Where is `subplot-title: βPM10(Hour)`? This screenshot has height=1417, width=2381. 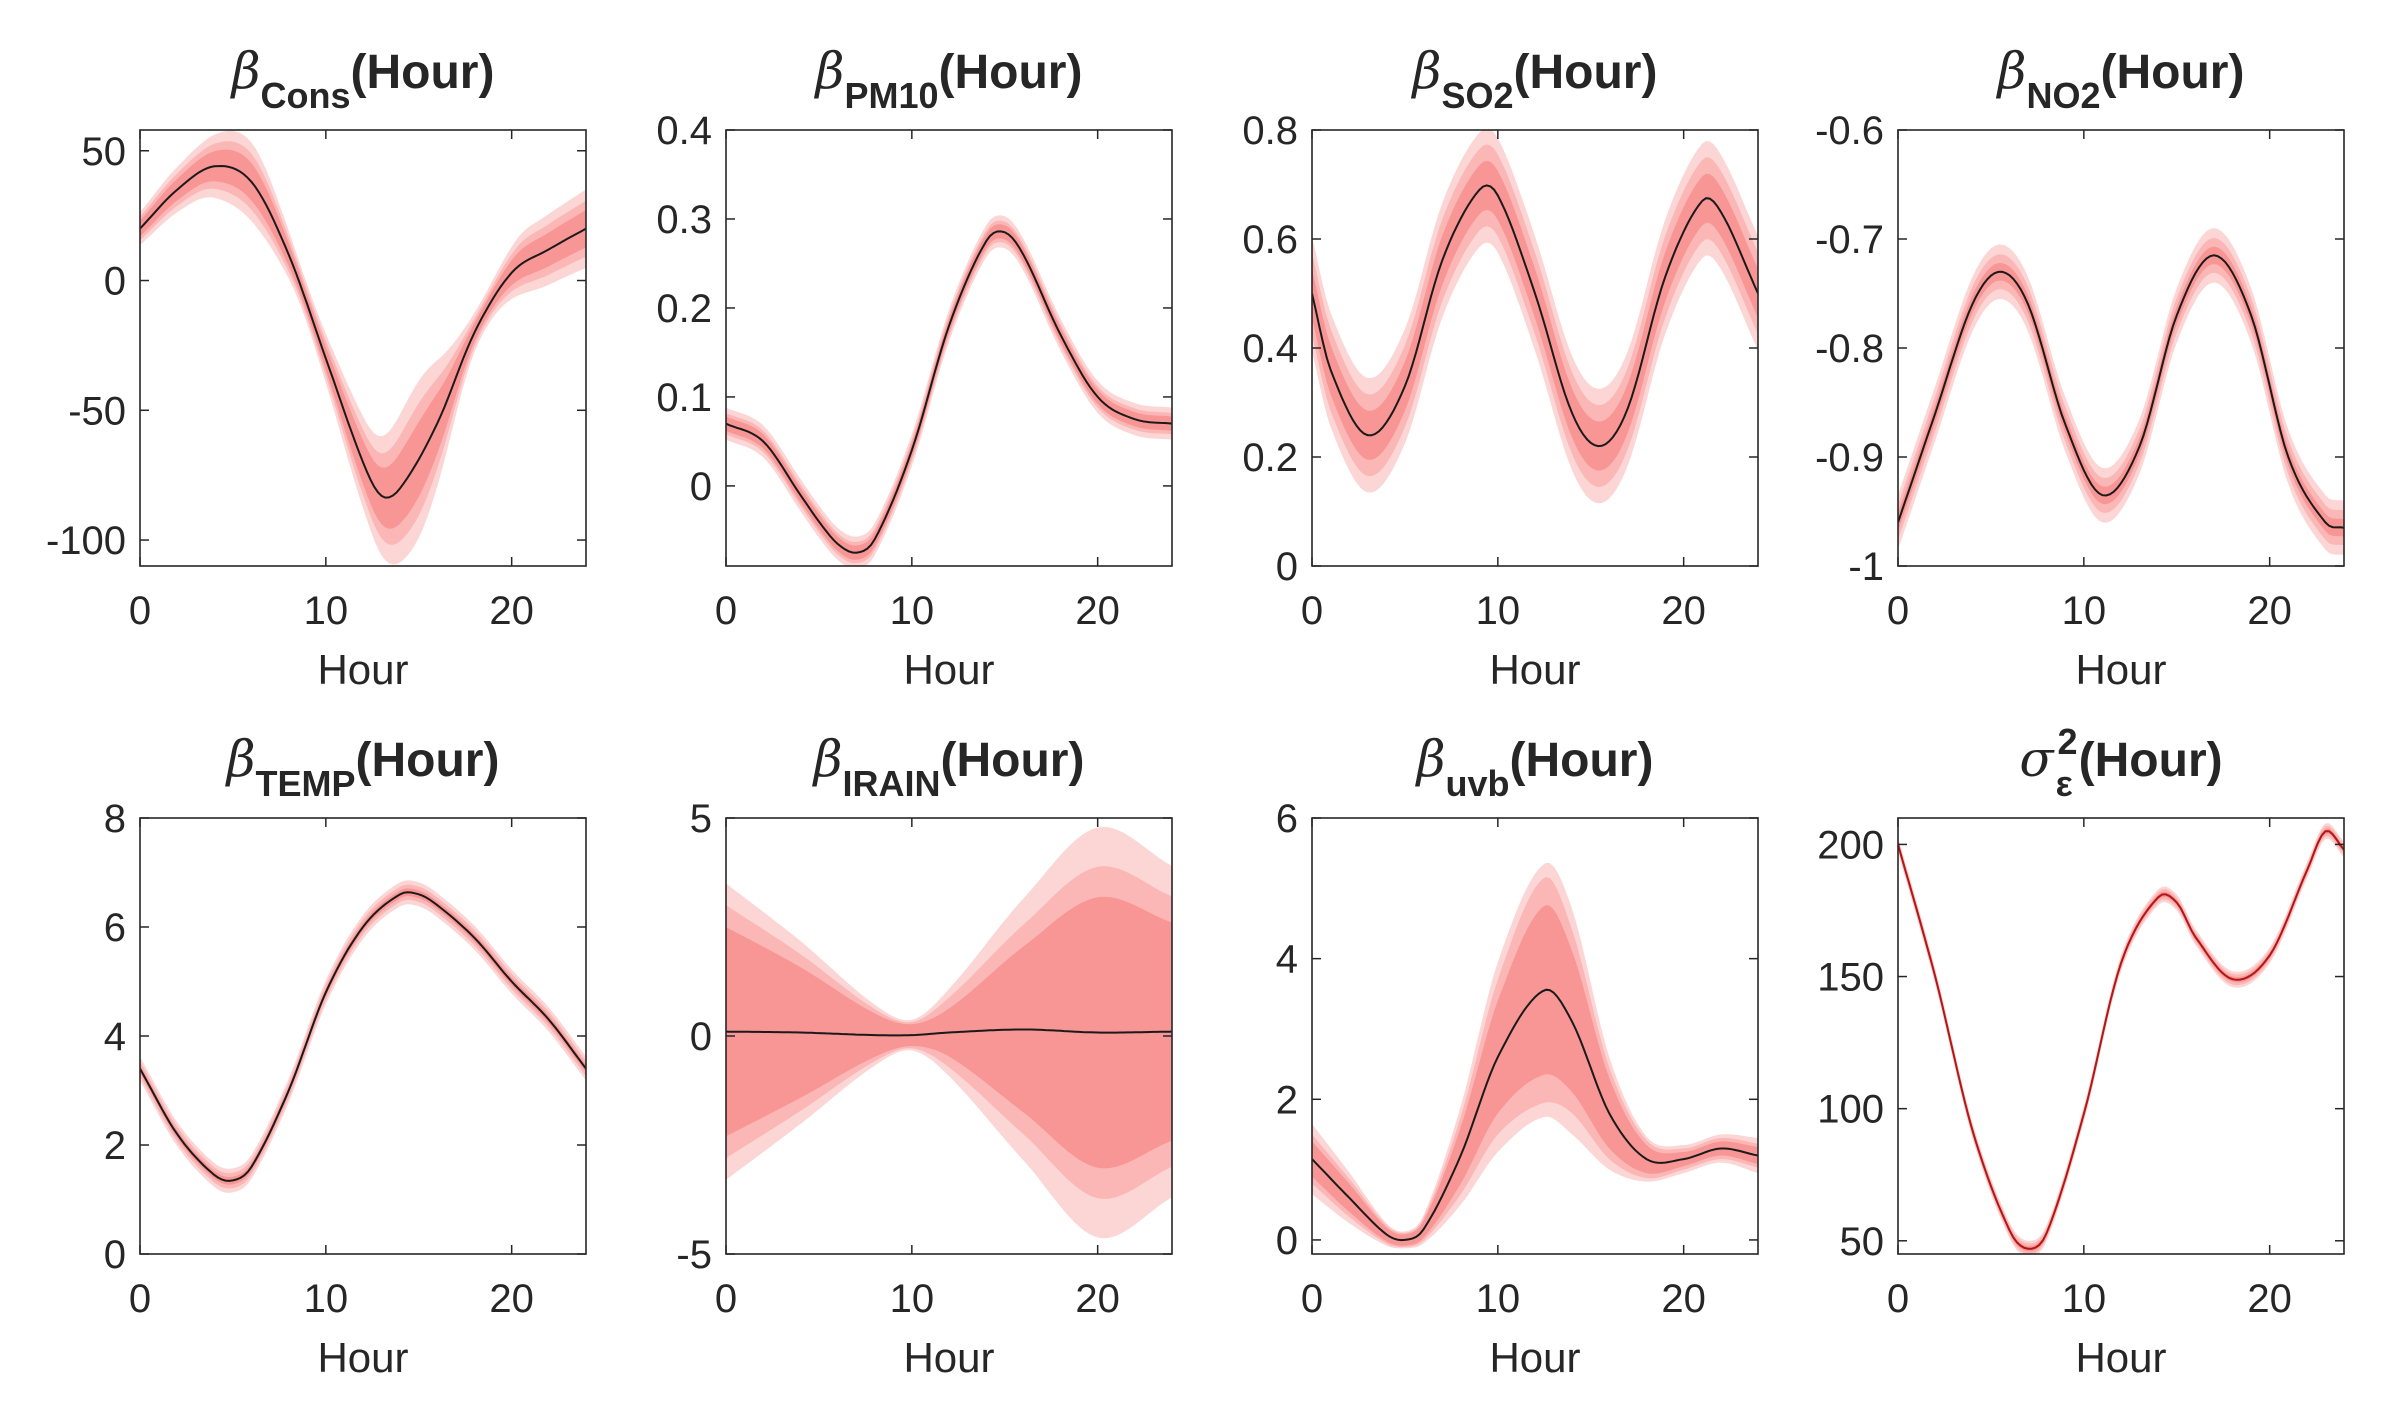
subplot-title: βPM10(Hour) is located at coordinates (948, 79).